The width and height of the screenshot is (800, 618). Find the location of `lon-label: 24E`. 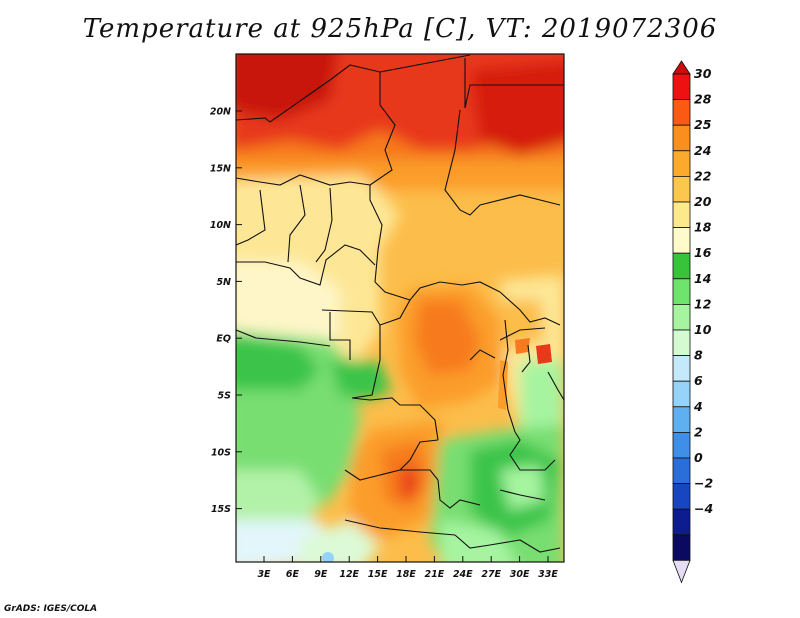

lon-label: 24E is located at coordinates (463, 574).